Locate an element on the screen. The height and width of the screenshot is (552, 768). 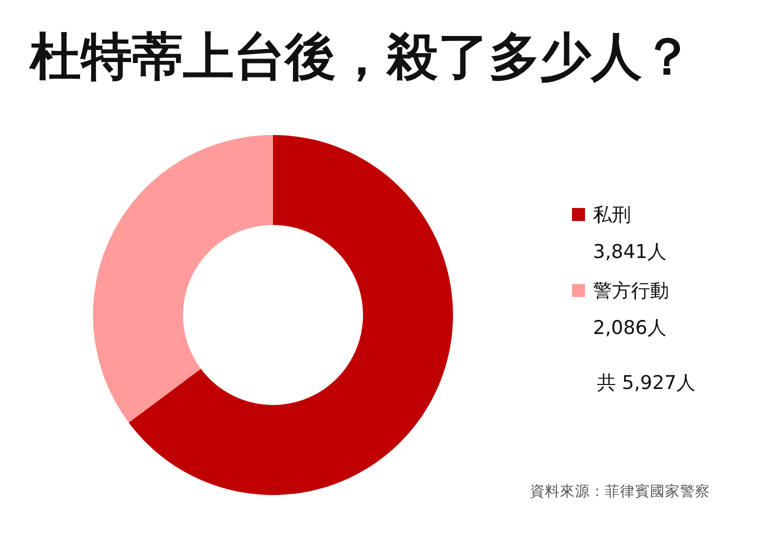
chart-title: 杜特蒂上台後，殺了多少人？ is located at coordinates (360, 57).